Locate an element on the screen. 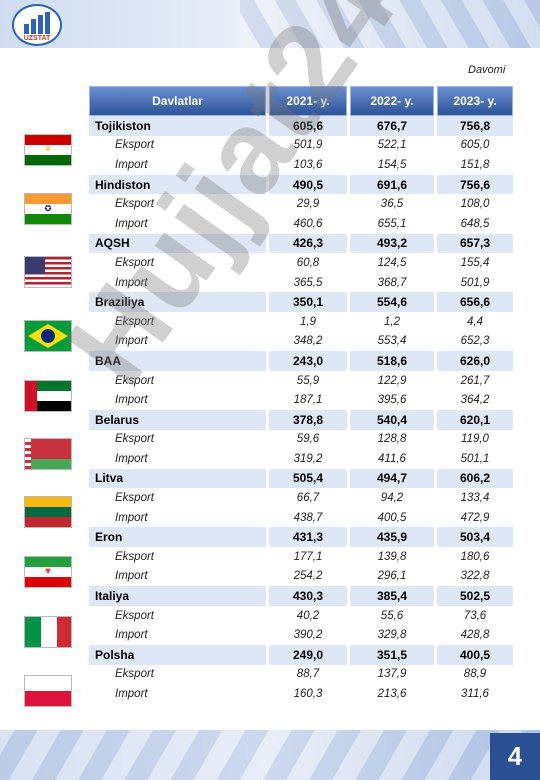  eksport-row: Eksport 29,9 36,5 108,0 is located at coordinates (301, 204).